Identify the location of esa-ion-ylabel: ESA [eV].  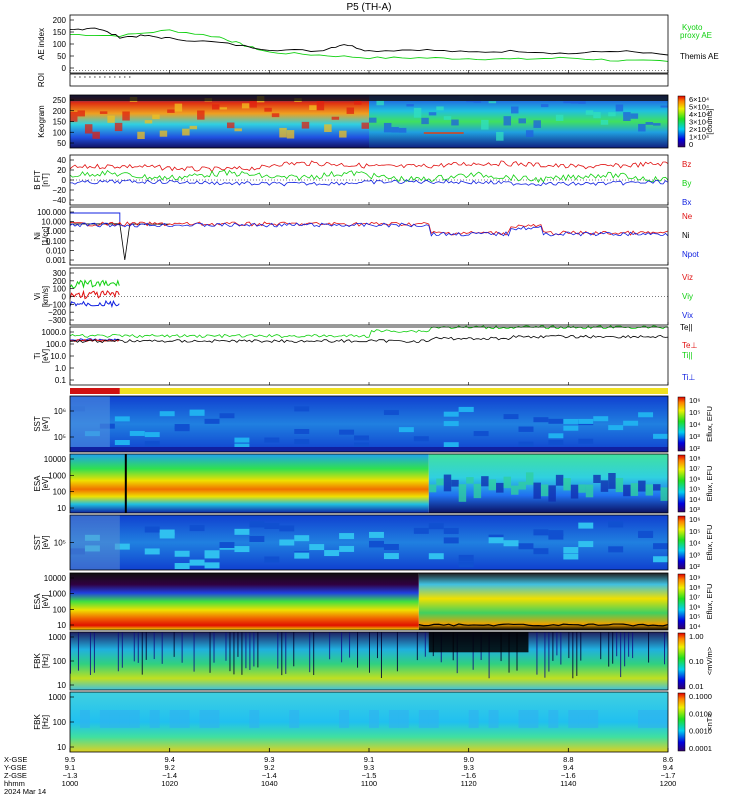
(41, 483).